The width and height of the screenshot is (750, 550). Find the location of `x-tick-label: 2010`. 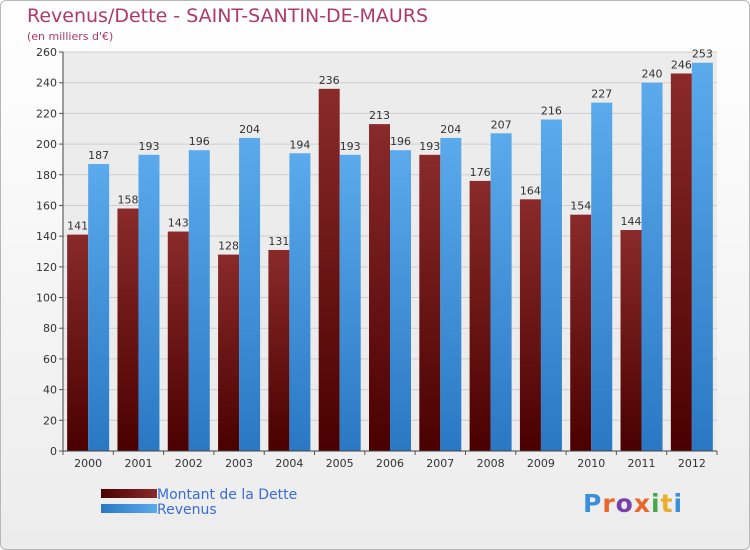

x-tick-label: 2010 is located at coordinates (591, 463).